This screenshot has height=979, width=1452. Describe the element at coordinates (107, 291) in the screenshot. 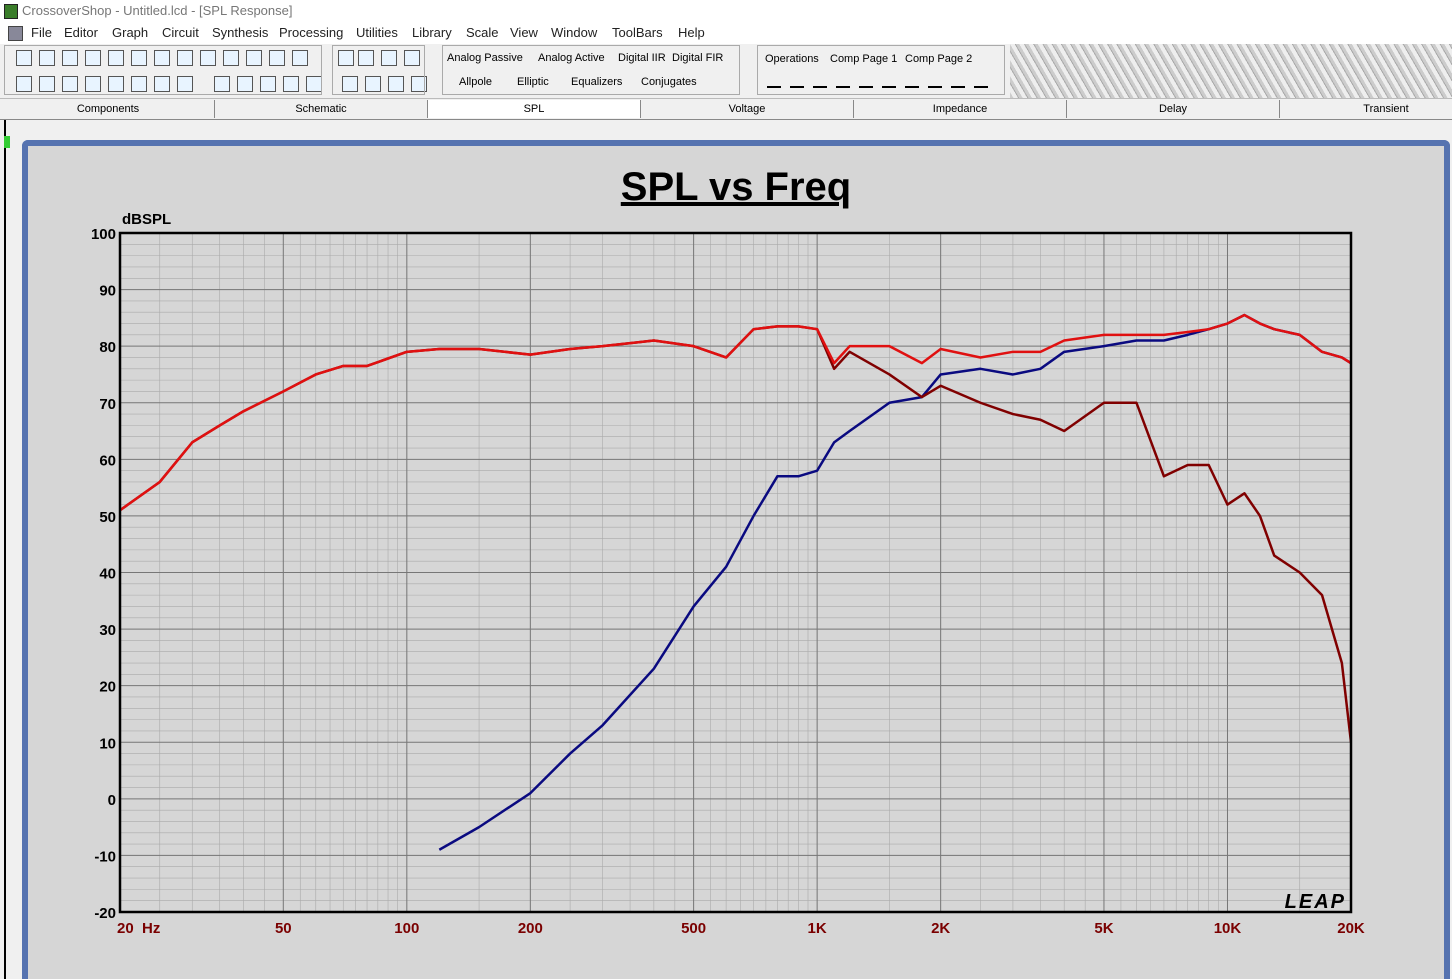

I see `y-tick-label: 90` at that location.